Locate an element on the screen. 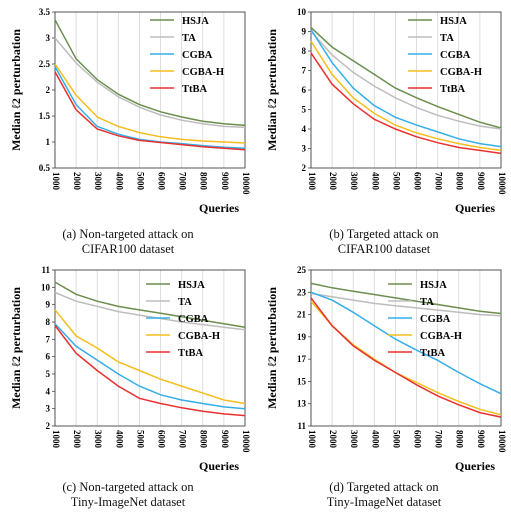  y-tick-label: 1.5 is located at coordinates (45, 116).